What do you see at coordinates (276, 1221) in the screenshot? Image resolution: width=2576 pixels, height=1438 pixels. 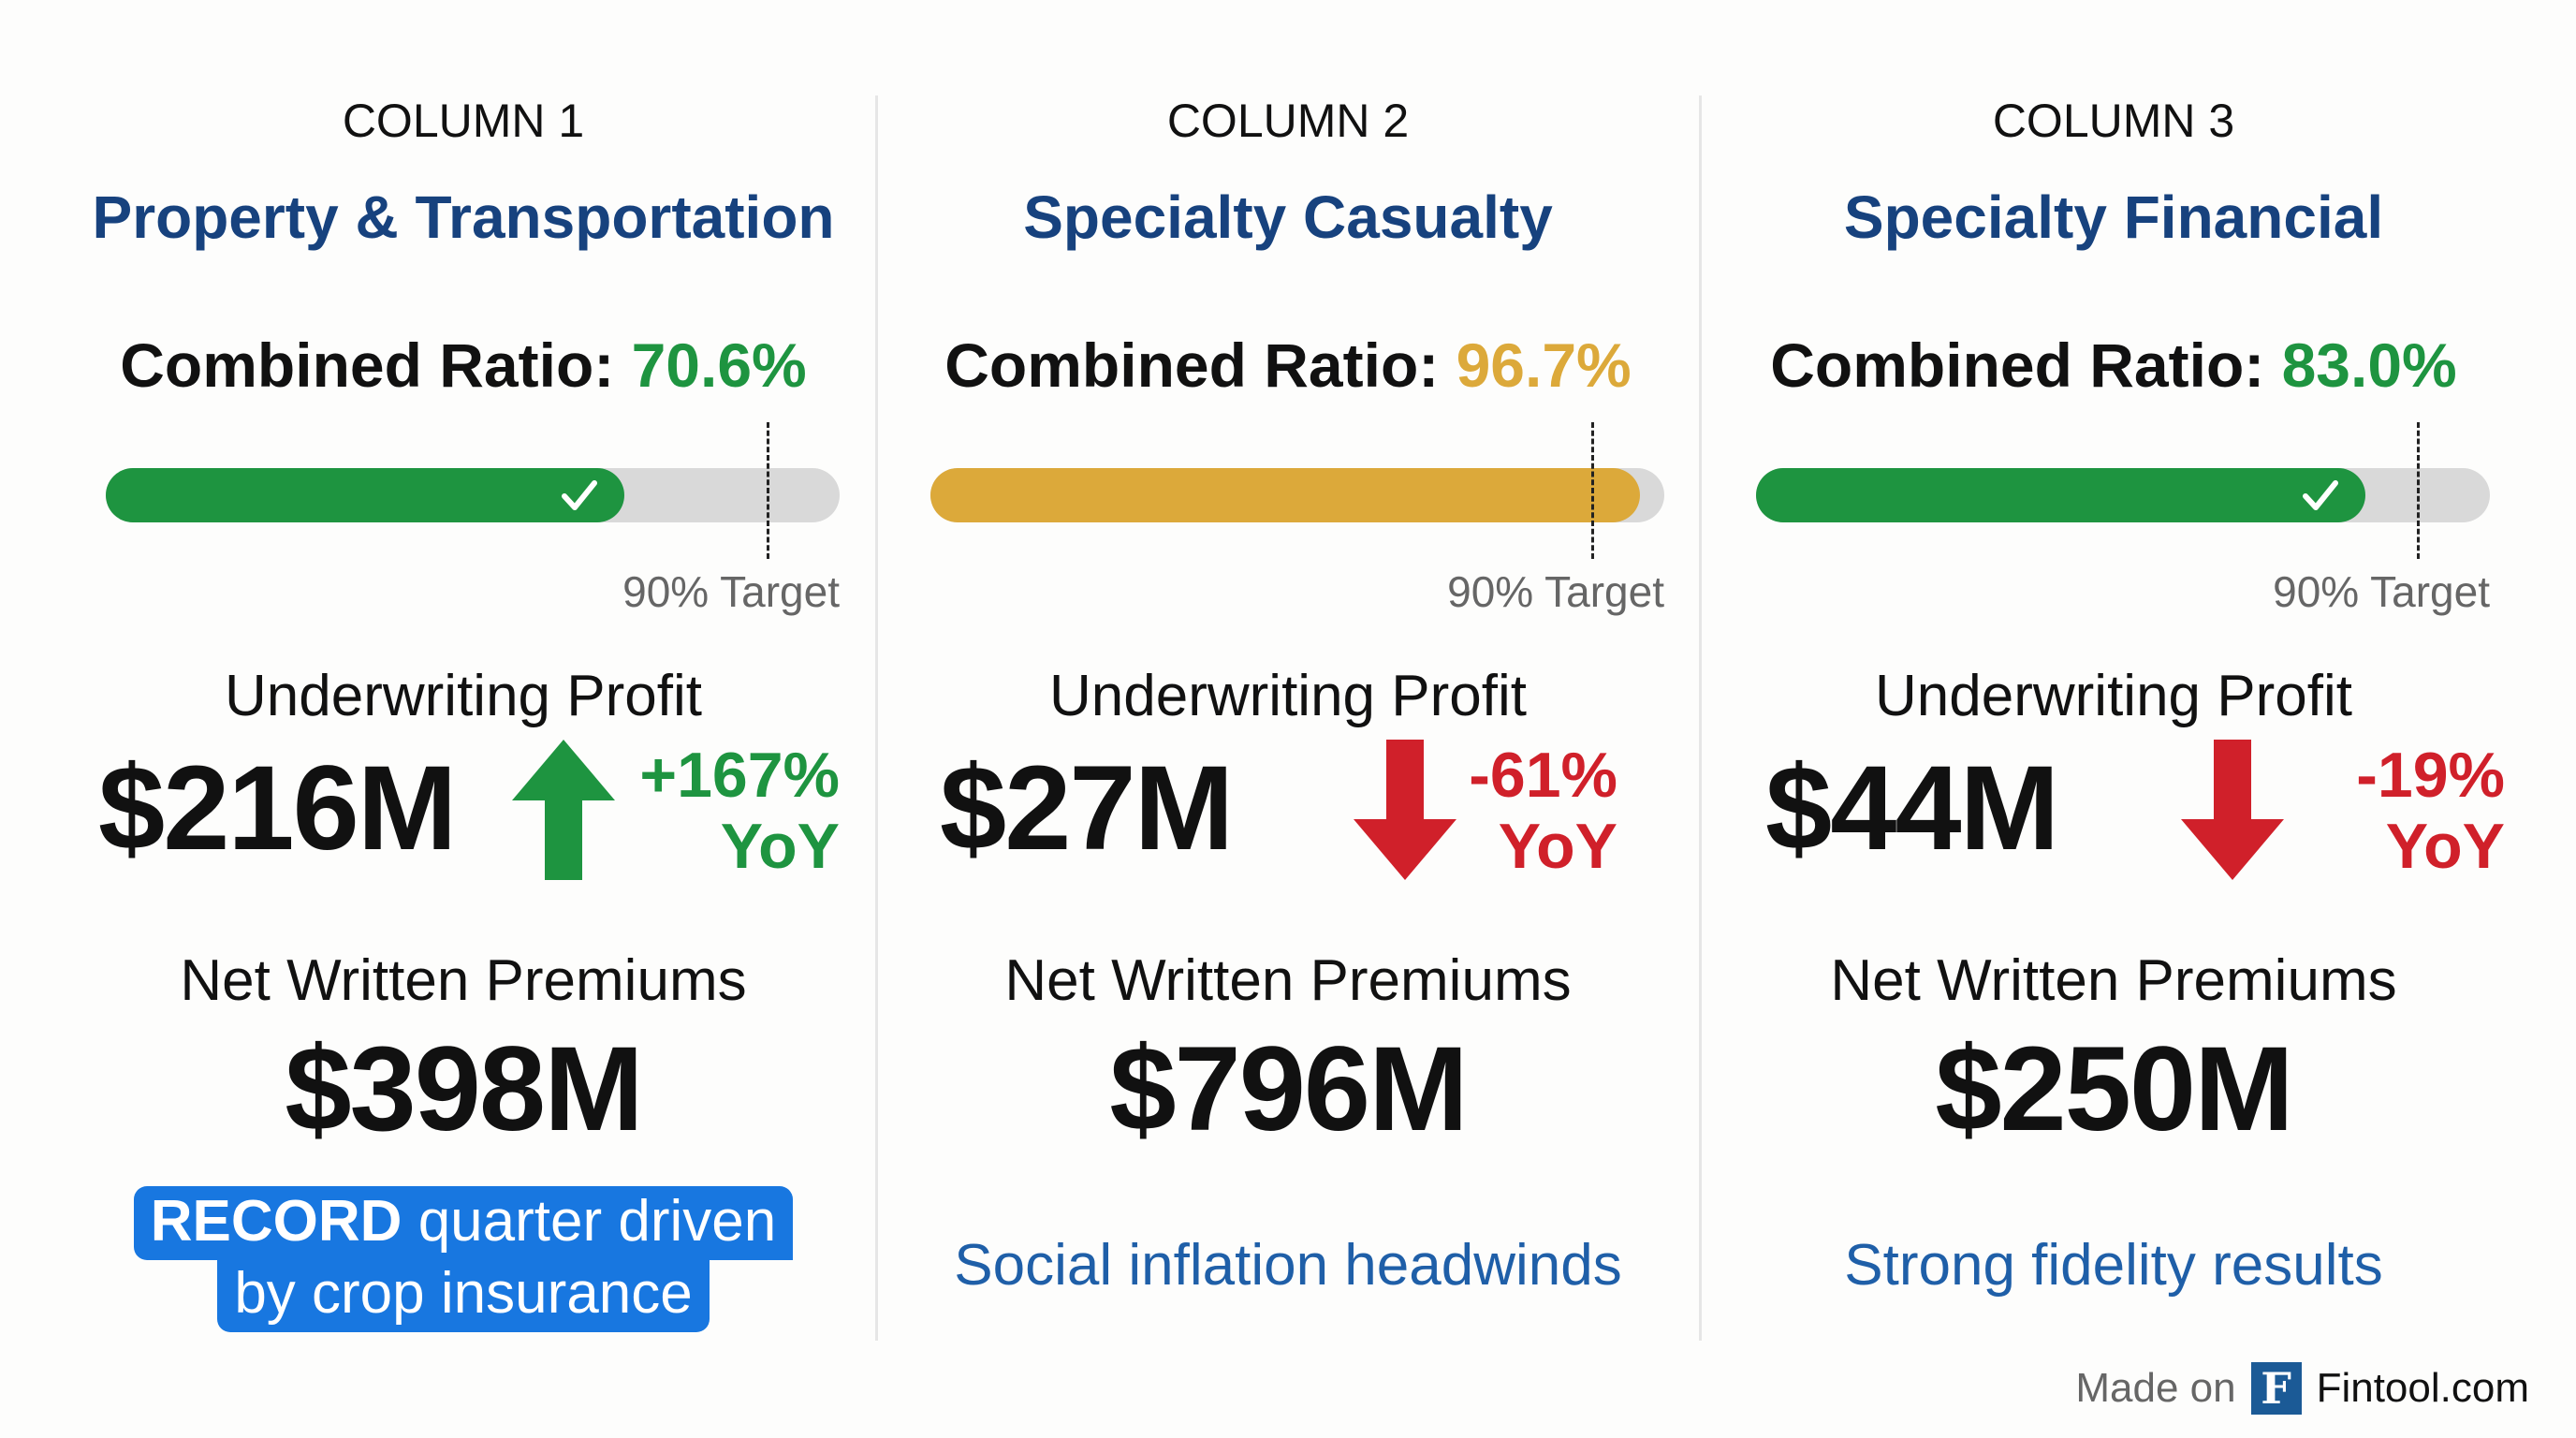 I see `badge-strong: RECORD` at bounding box center [276, 1221].